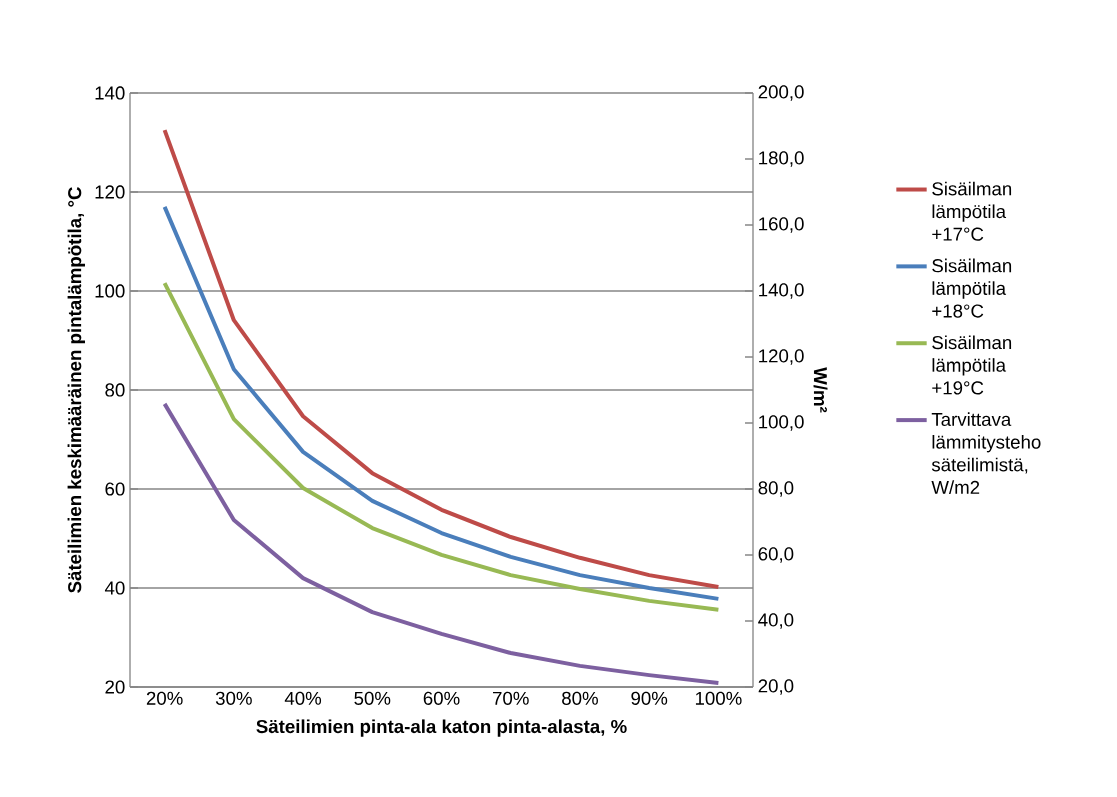  What do you see at coordinates (781, 291) in the screenshot?
I see `y2-tick-label: 140,0` at bounding box center [781, 291].